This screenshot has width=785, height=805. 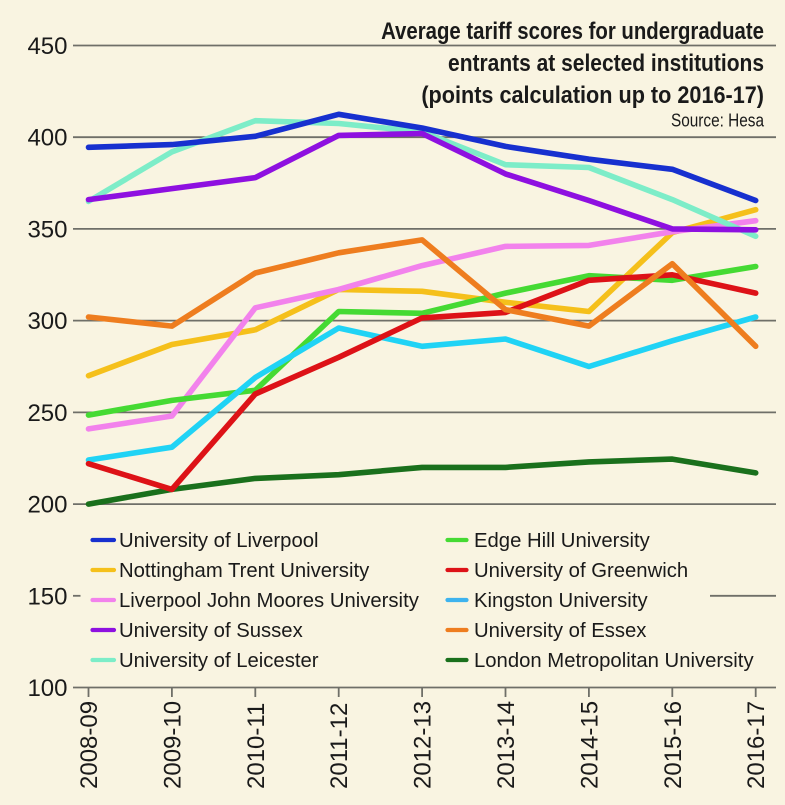 What do you see at coordinates (47, 229) in the screenshot?
I see `svg-text: 350` at bounding box center [47, 229].